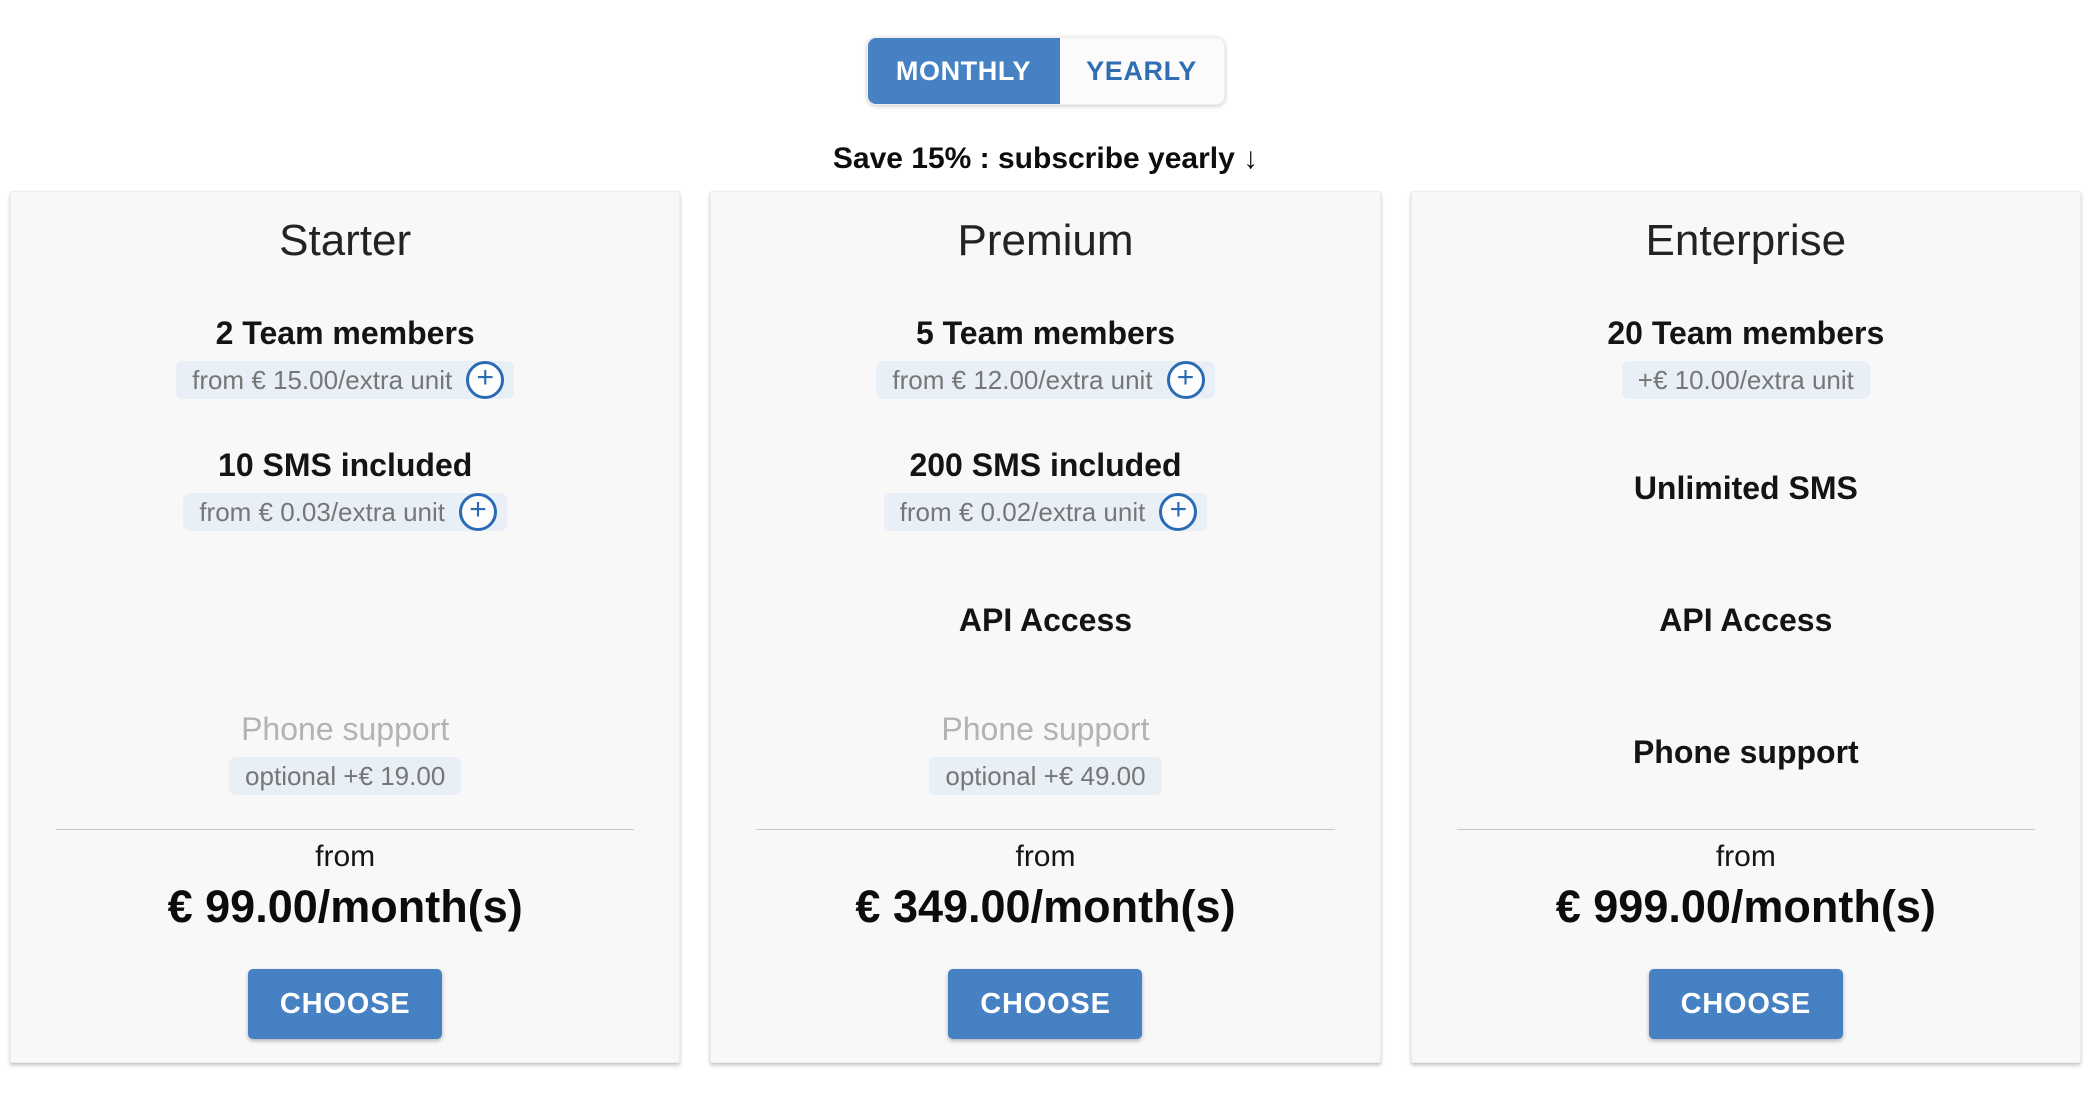 The height and width of the screenshot is (1100, 2091). I want to click on feature-note: from € 12.00/extra unit, so click(1022, 379).